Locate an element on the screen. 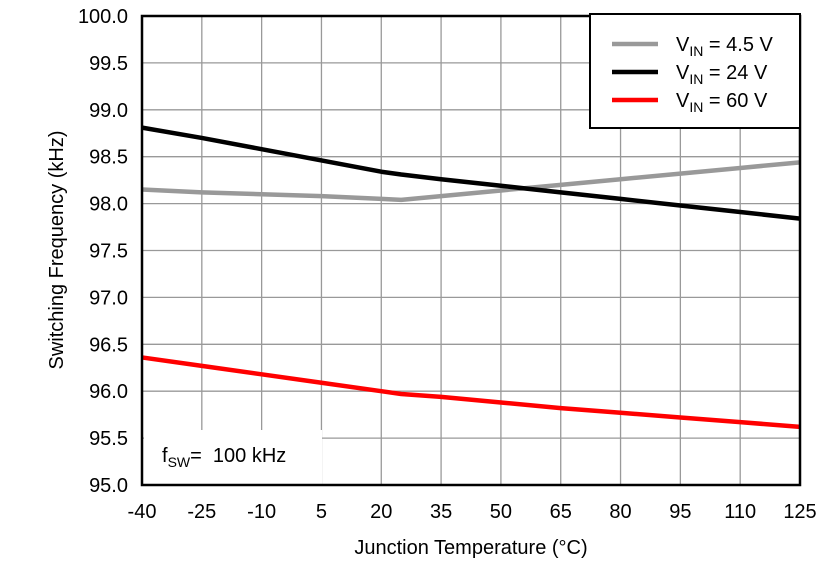  y-tick-label: 99.0 is located at coordinates (108, 111).